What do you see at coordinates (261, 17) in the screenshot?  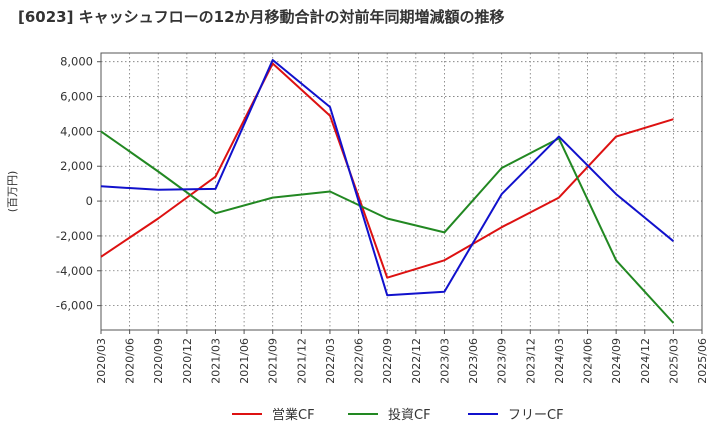 I see `chart-title: [6023] キャッシュフローの12か月移動合計の対前年同期増減額の推移` at bounding box center [261, 17].